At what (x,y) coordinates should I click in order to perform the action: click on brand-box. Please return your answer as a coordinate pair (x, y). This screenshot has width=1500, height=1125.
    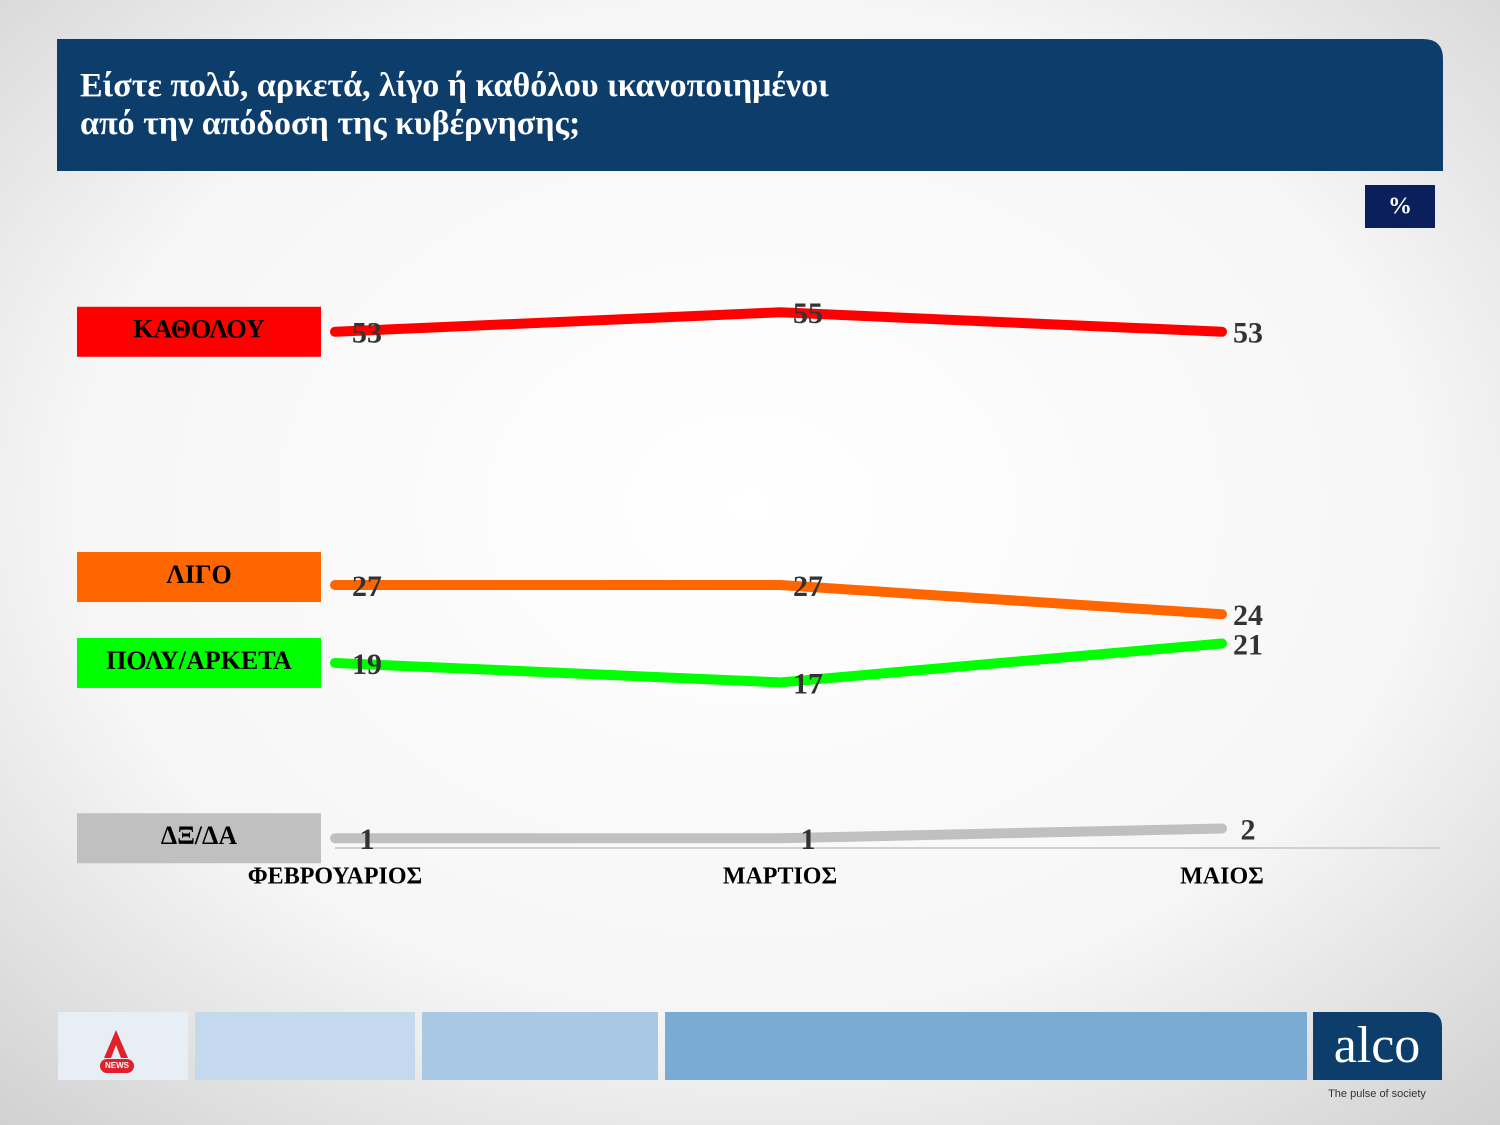
    Looking at the image, I should click on (1377, 1046).